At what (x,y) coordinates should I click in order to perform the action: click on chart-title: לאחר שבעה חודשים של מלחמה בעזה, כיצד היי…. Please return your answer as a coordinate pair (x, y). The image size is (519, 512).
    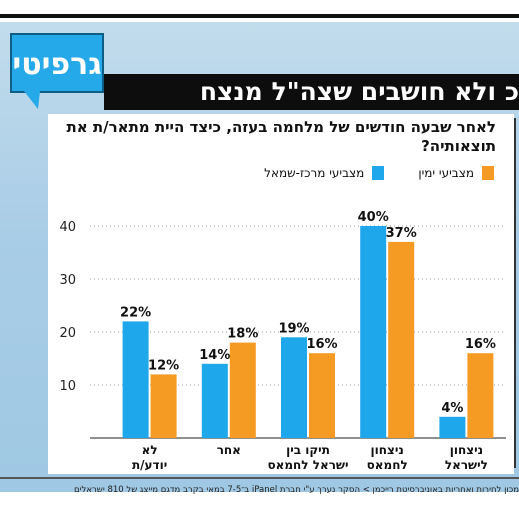
    Looking at the image, I should click on (281, 136).